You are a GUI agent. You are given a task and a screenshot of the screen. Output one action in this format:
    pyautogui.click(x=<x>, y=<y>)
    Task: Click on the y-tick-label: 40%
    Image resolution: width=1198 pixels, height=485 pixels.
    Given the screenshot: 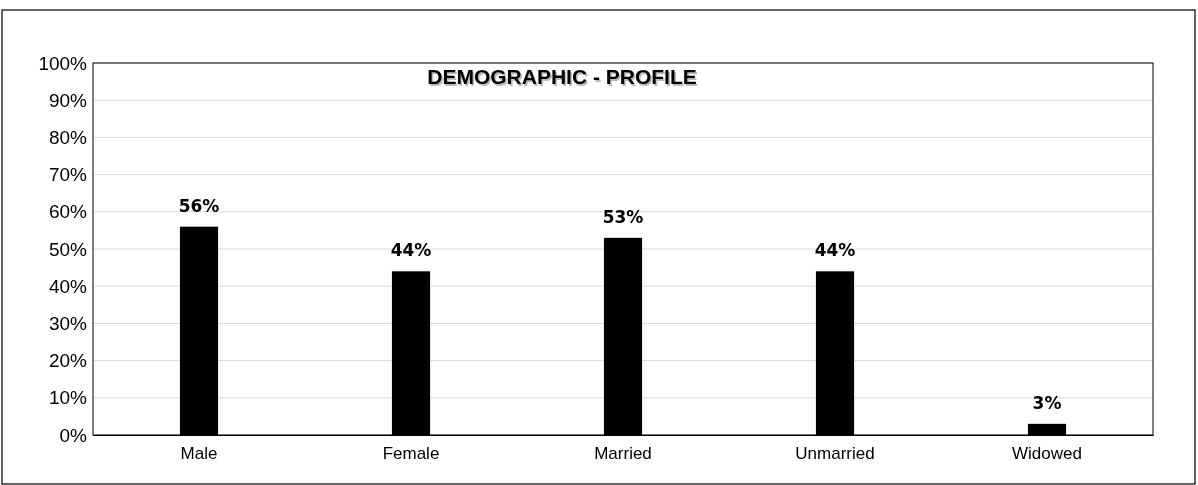 What is the action you would take?
    pyautogui.click(x=68, y=286)
    